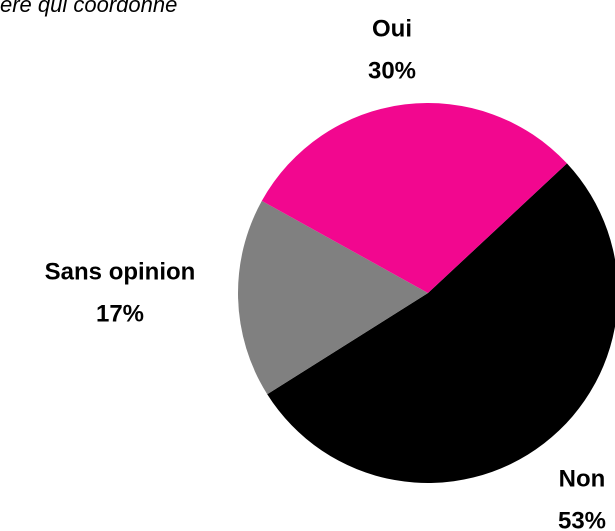  I want to click on slice-label: Sans opinion, so click(120, 271).